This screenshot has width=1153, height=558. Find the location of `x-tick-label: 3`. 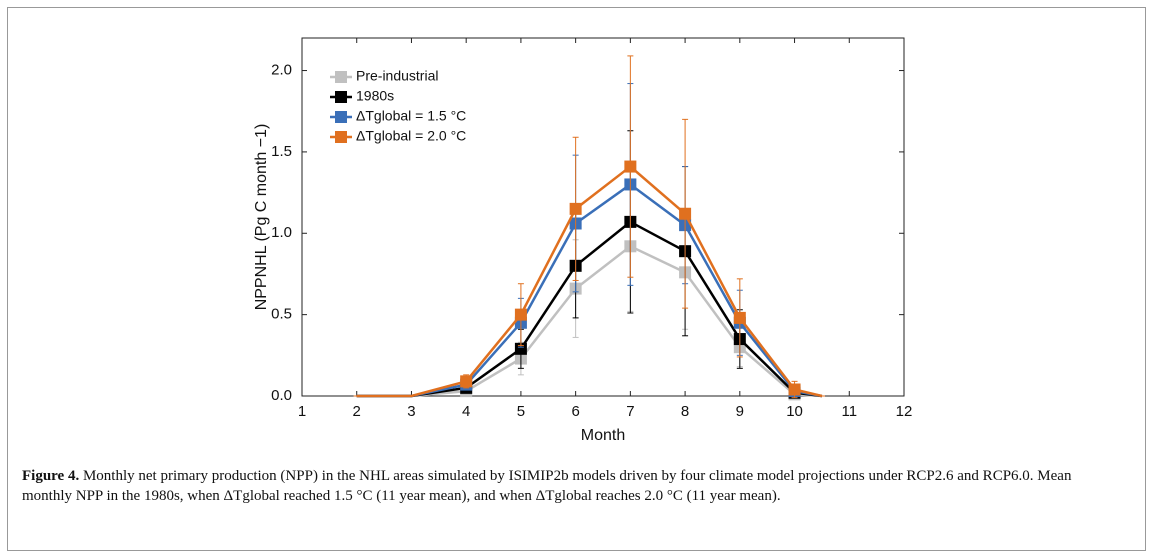

x-tick-label: 3 is located at coordinates (411, 411).